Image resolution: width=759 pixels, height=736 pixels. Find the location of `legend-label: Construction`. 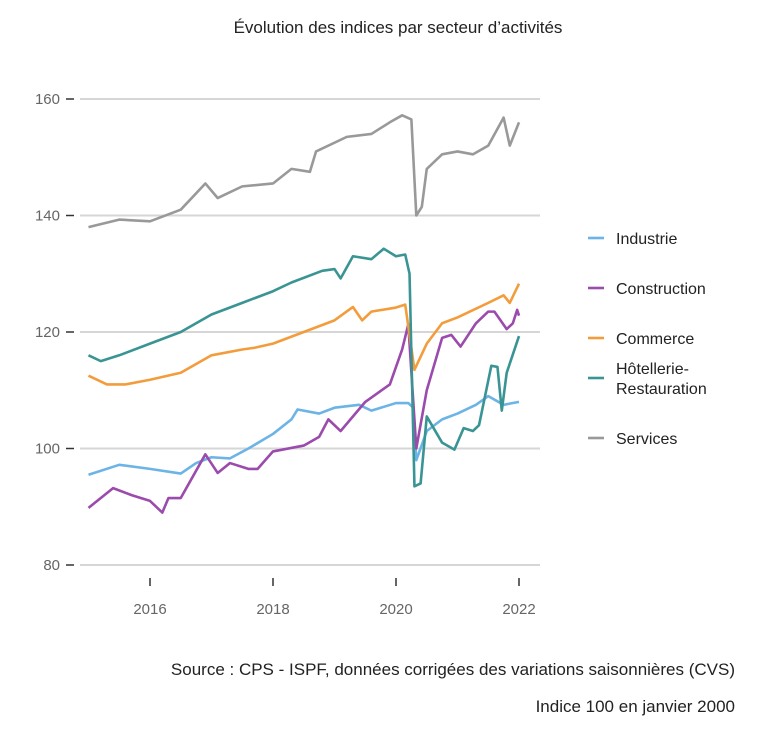

legend-label: Construction is located at coordinates (661, 289).